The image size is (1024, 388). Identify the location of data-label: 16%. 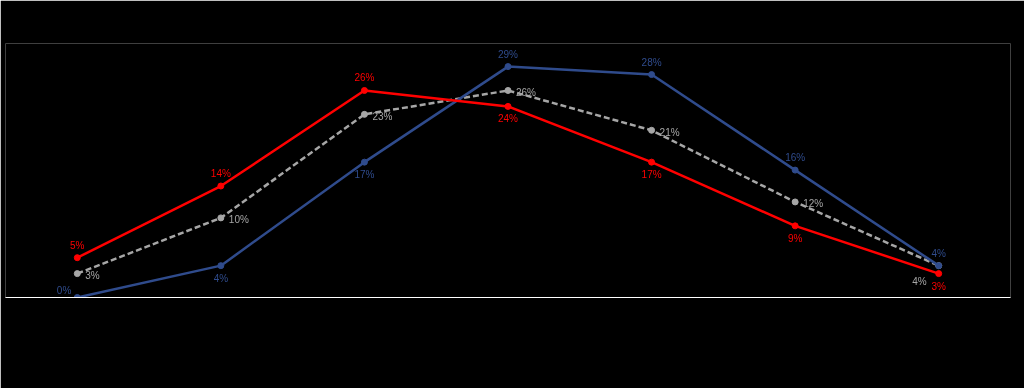
(795, 158).